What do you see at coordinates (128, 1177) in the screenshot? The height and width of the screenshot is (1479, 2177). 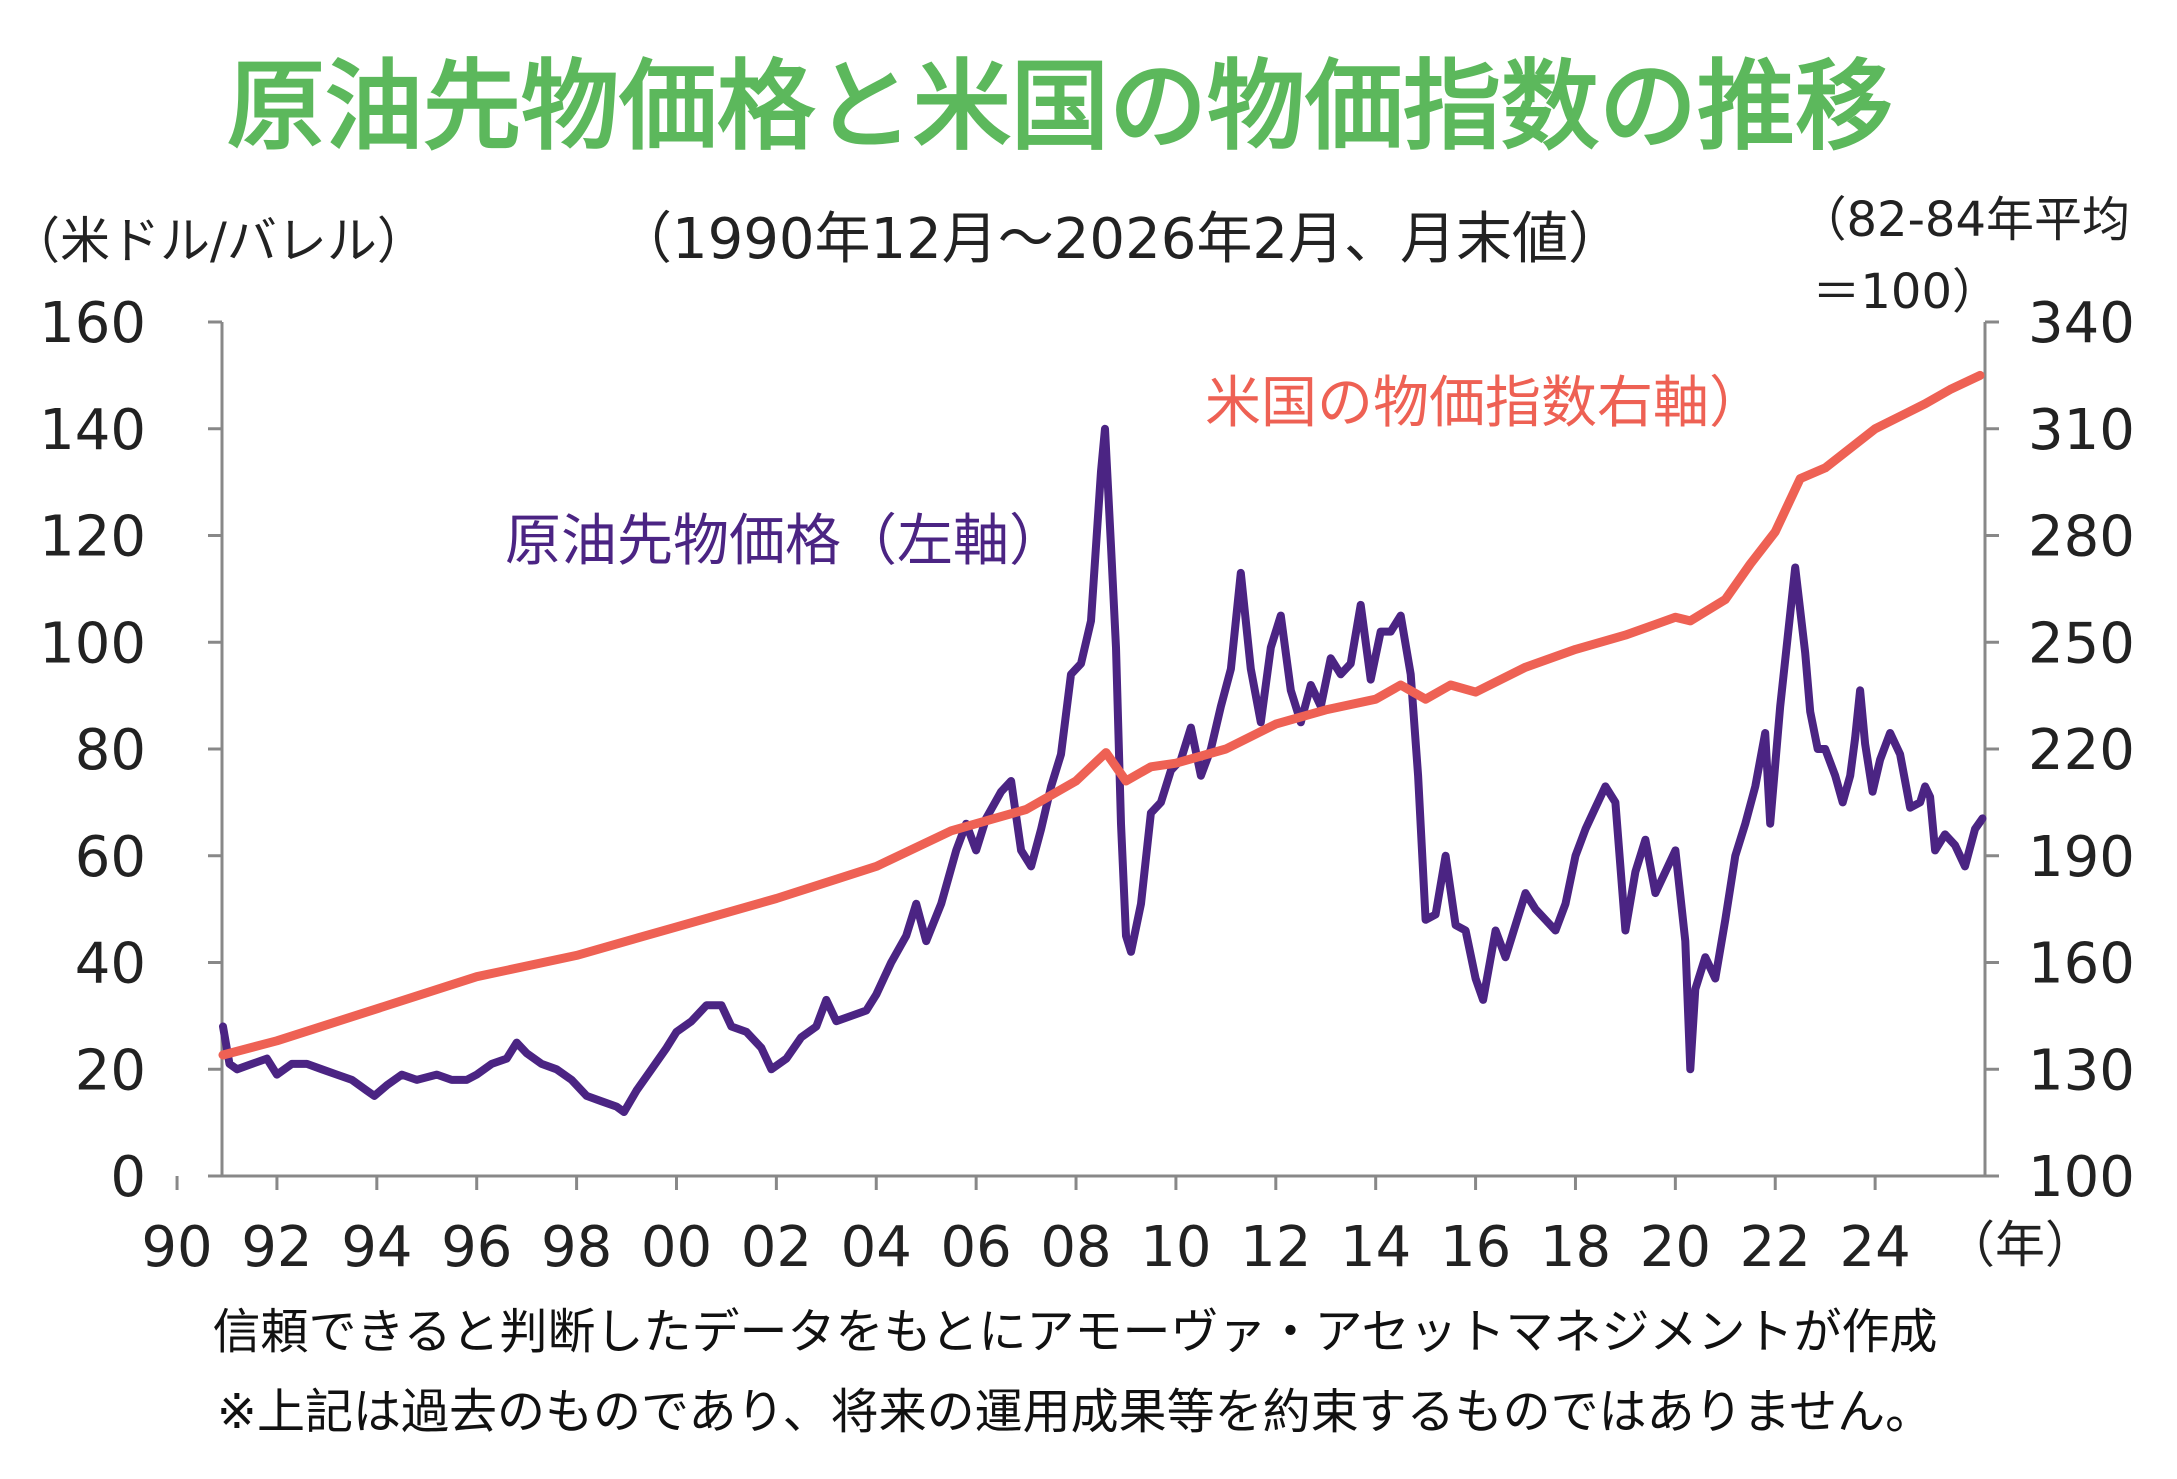 I see `y-left-tick-label: 0` at bounding box center [128, 1177].